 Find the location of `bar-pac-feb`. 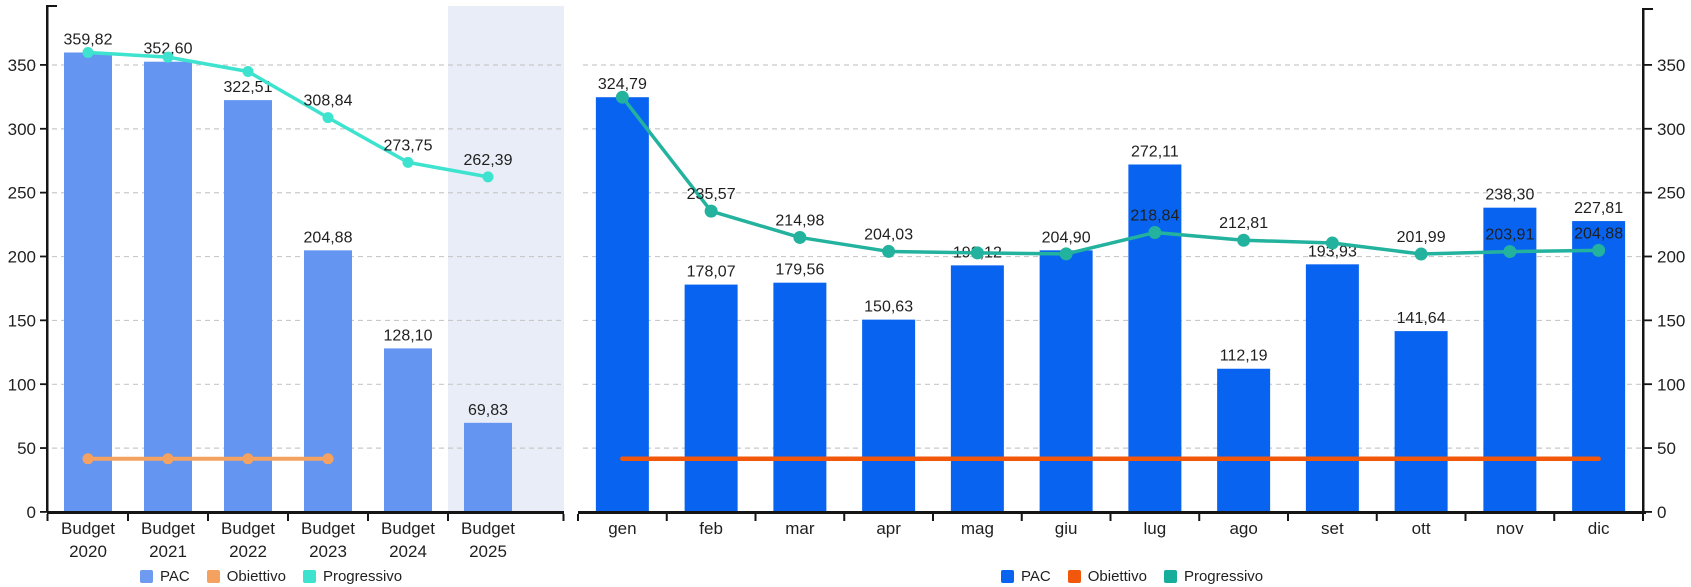

bar-pac-feb is located at coordinates (711, 398).